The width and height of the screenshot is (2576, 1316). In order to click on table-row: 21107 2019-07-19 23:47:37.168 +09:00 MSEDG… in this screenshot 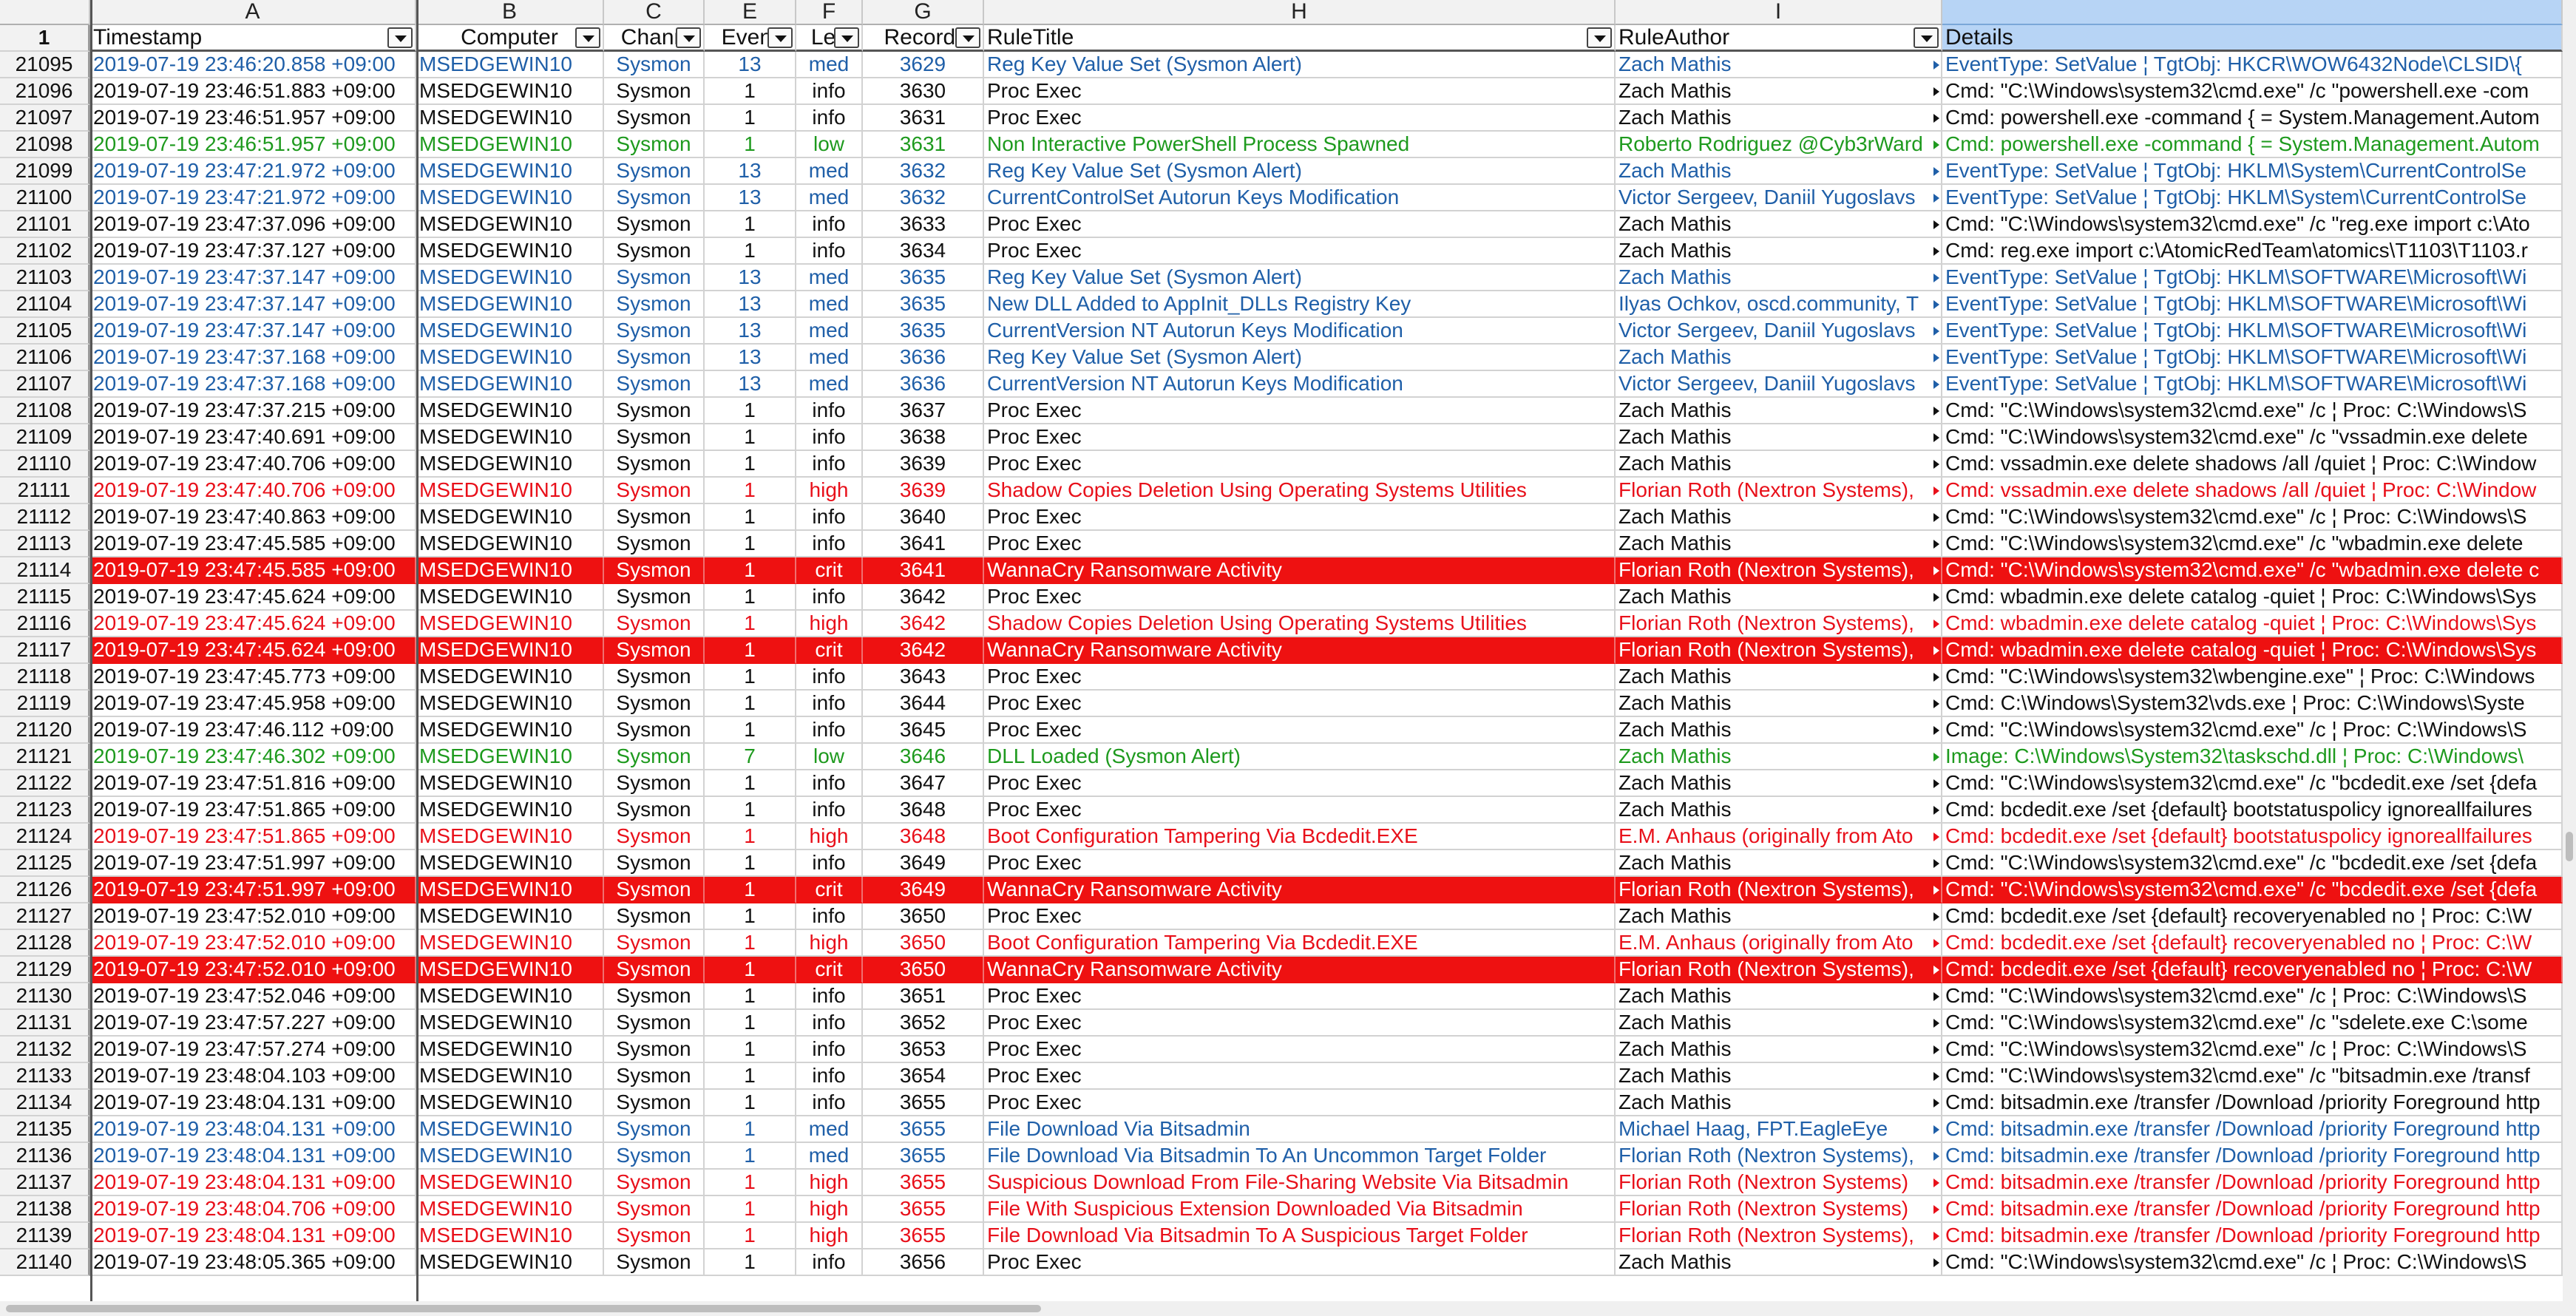, I will do `click(1281, 385)`.